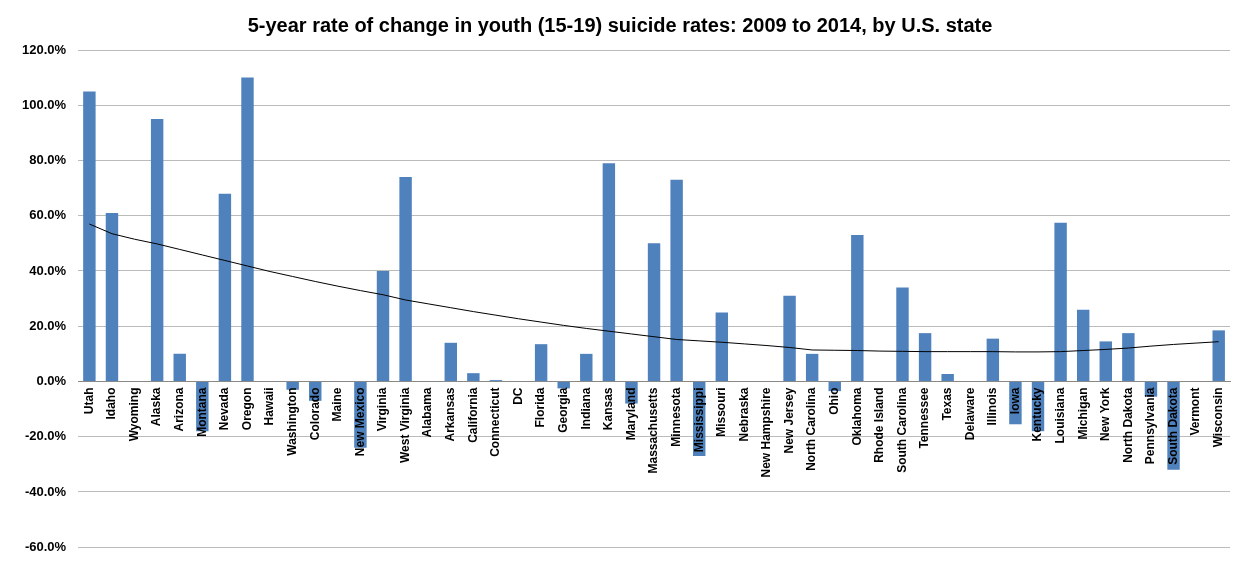 The width and height of the screenshot is (1250, 567). What do you see at coordinates (269, 406) in the screenshot?
I see `x-tick-label: Hawaii` at bounding box center [269, 406].